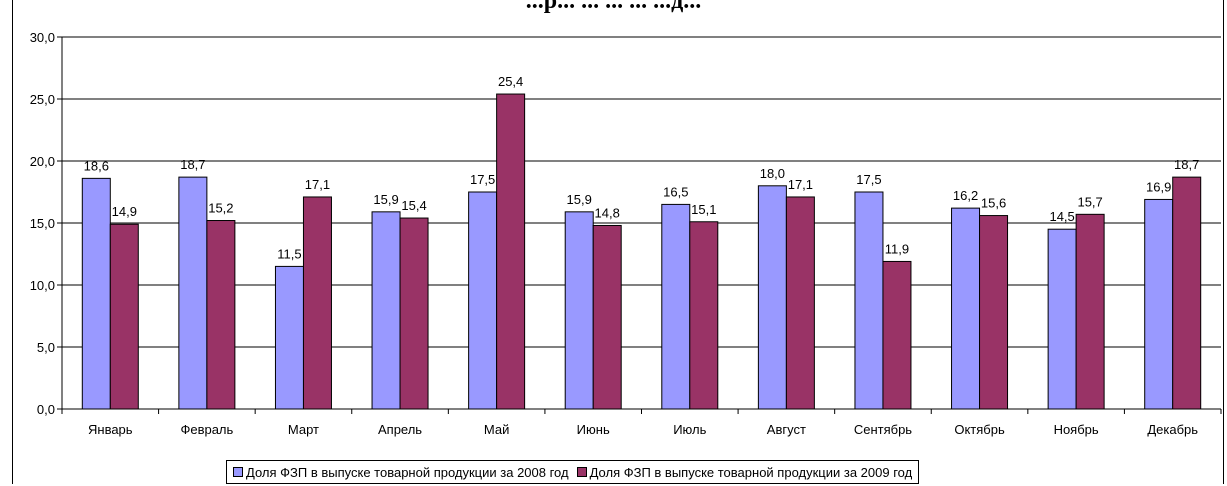 Image resolution: width=1227 pixels, height=486 pixels. Describe the element at coordinates (46, 409) in the screenshot. I see `y-tick-label: 0,0` at that location.